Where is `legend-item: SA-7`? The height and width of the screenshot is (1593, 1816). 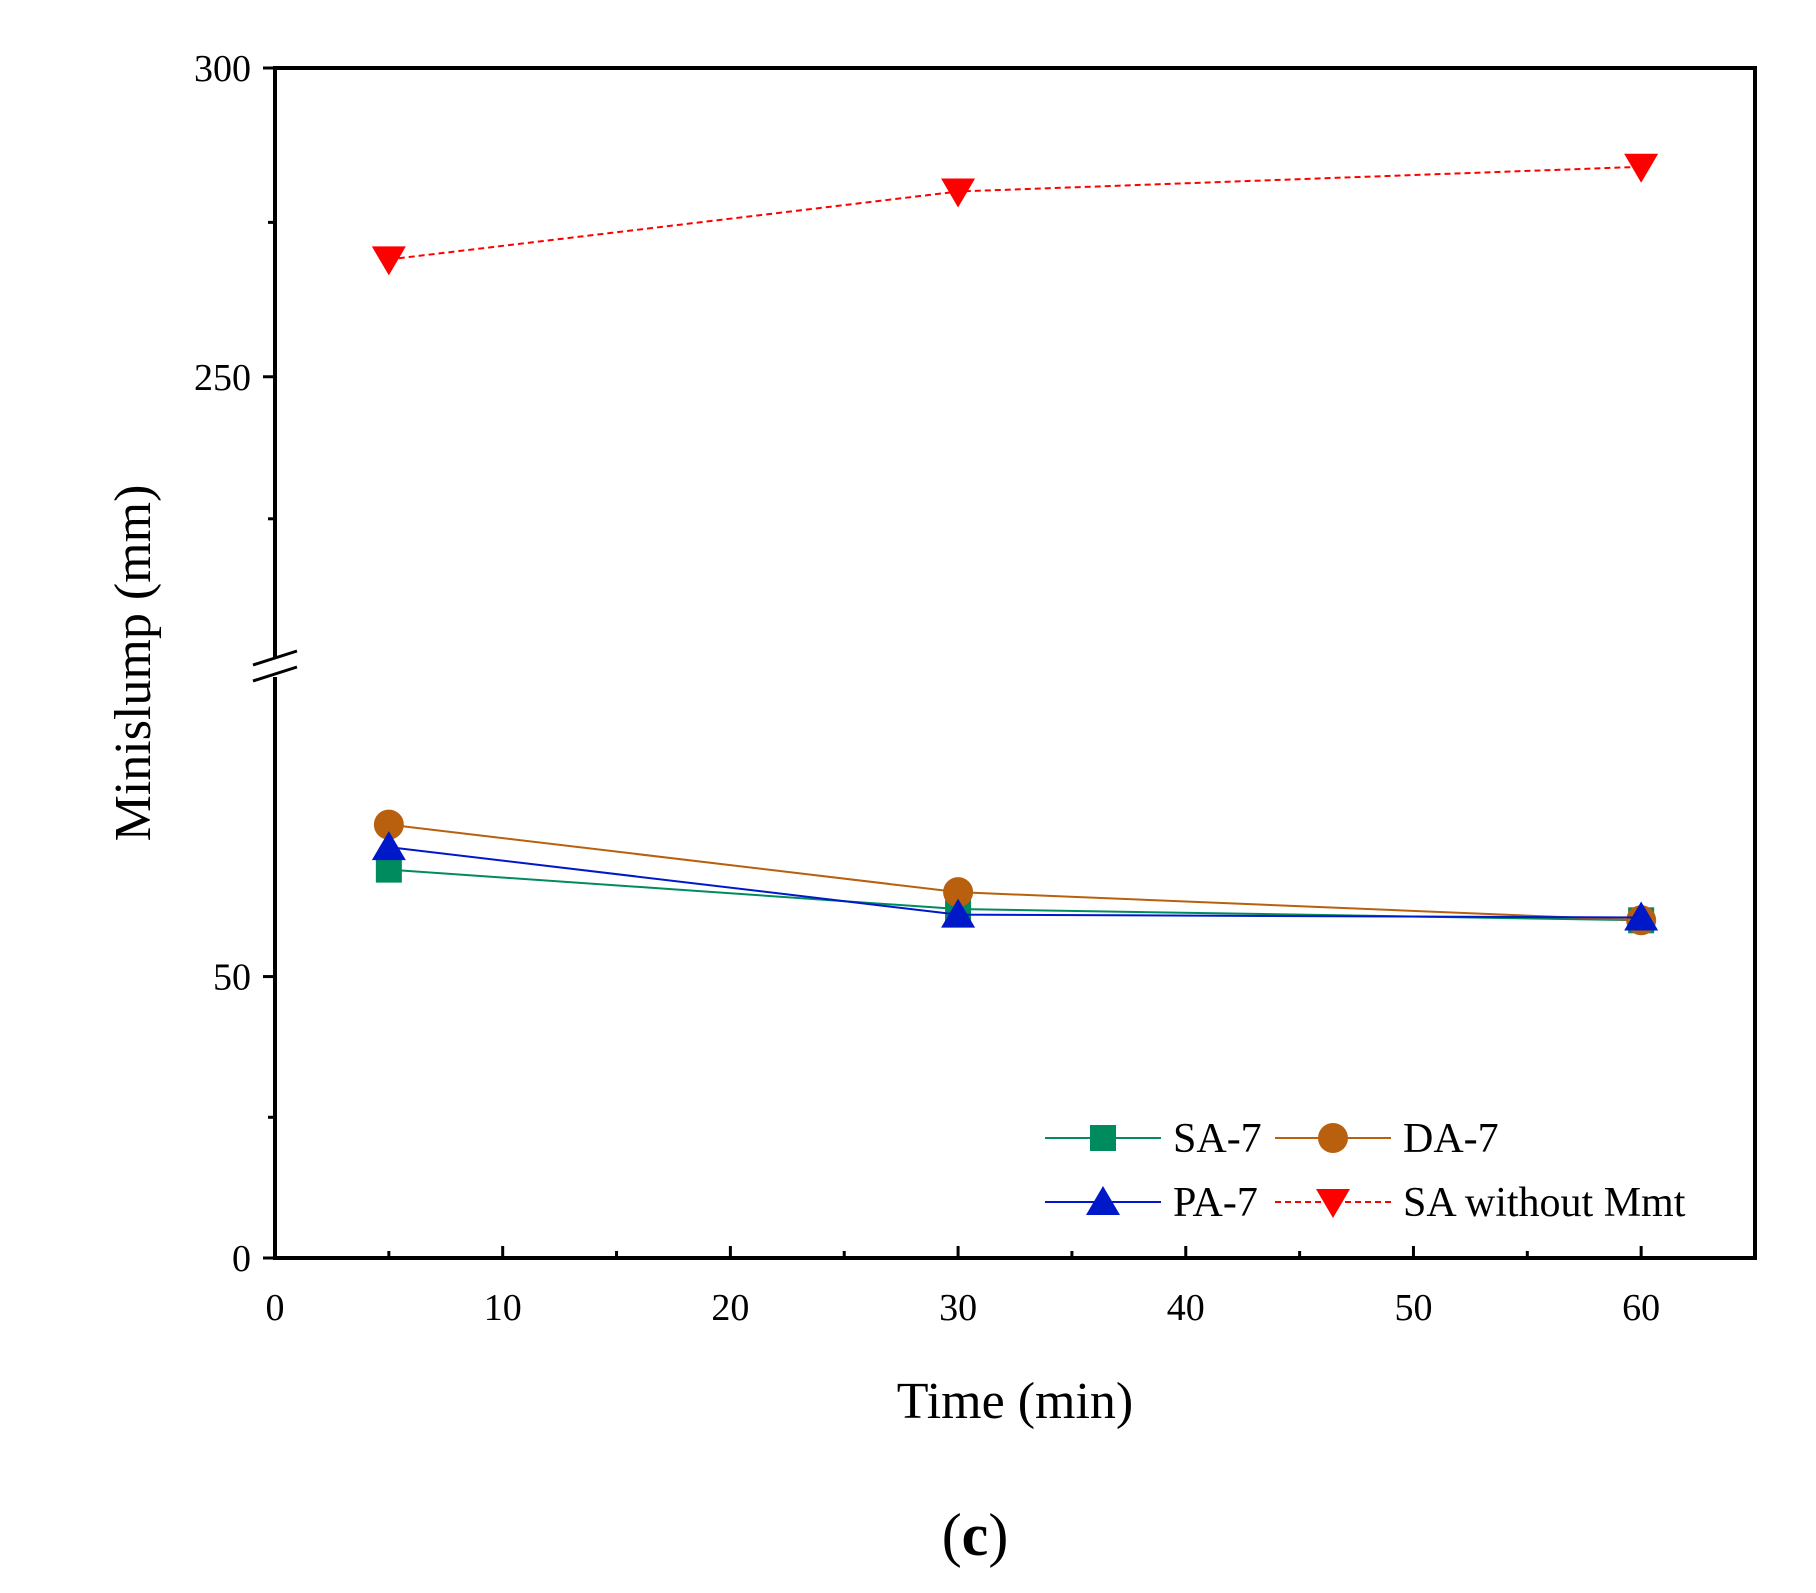
legend-item: SA-7 is located at coordinates (1153, 1139).